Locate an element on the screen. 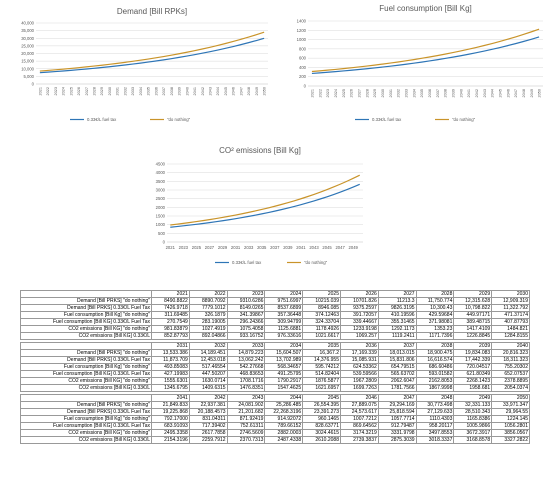 This screenshot has height=501, width=550. year-header-cell: 2047 is located at coordinates (397, 398).